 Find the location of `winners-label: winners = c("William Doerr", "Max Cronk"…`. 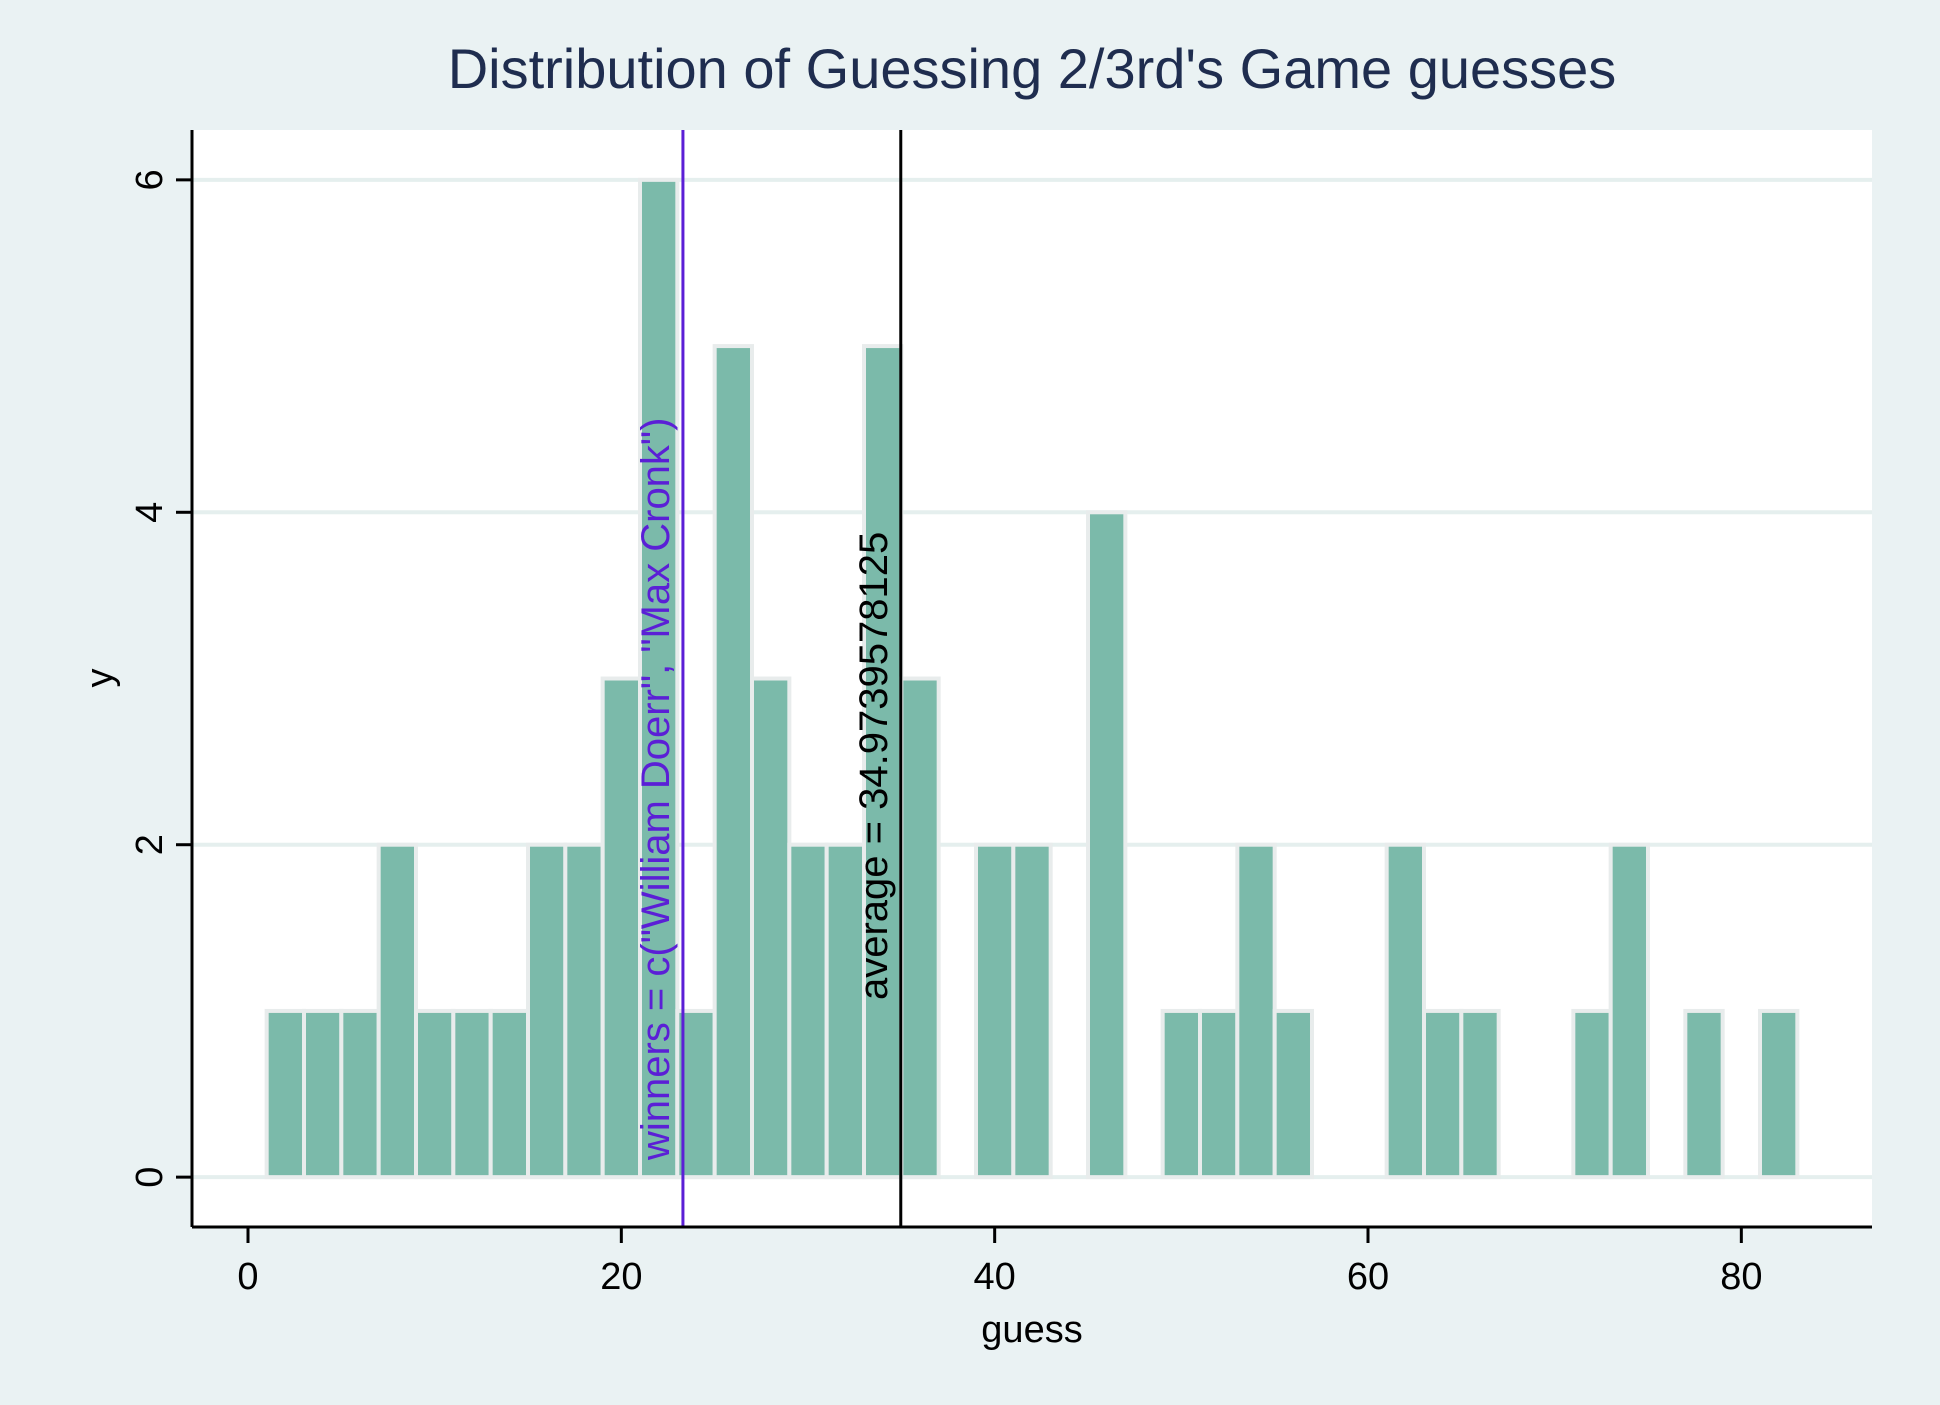

winners-label: winners = c("William Doerr", "Max Cronk"… is located at coordinates (656, 789).